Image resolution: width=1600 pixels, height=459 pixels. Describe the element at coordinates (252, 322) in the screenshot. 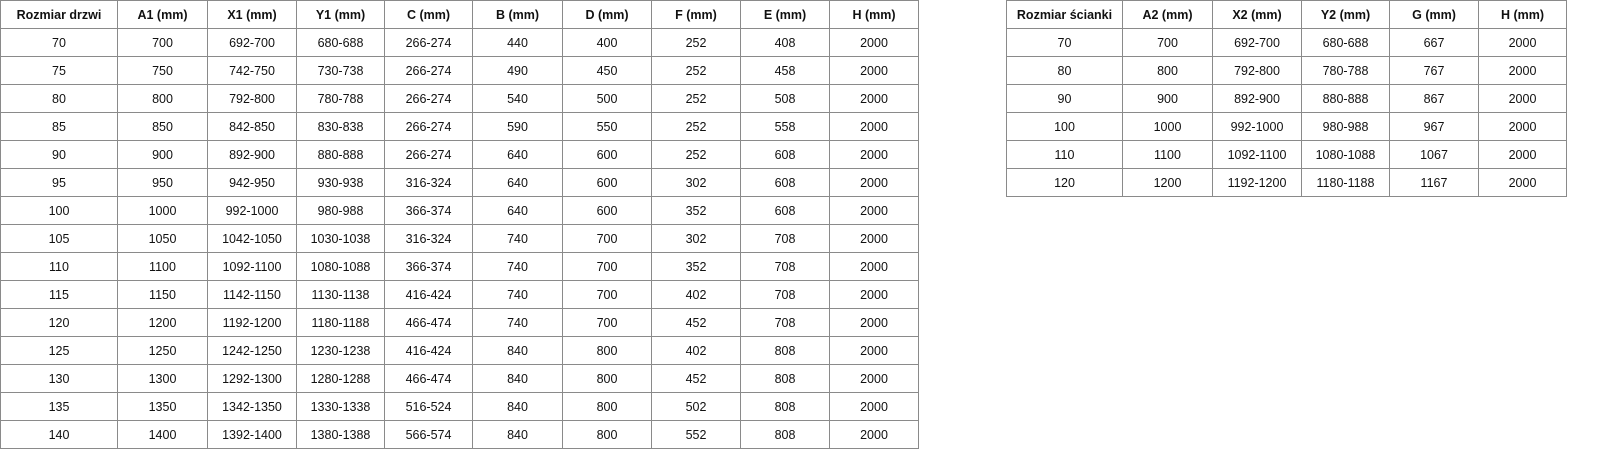

I see `table-cell: 1192-1200` at that location.